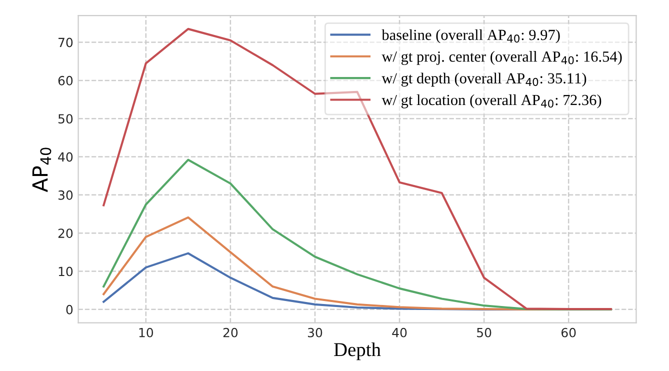  Describe the element at coordinates (471, 36) in the screenshot. I see `legend-label: baseline (overall AP$_{40}$: 9.97)` at that location.